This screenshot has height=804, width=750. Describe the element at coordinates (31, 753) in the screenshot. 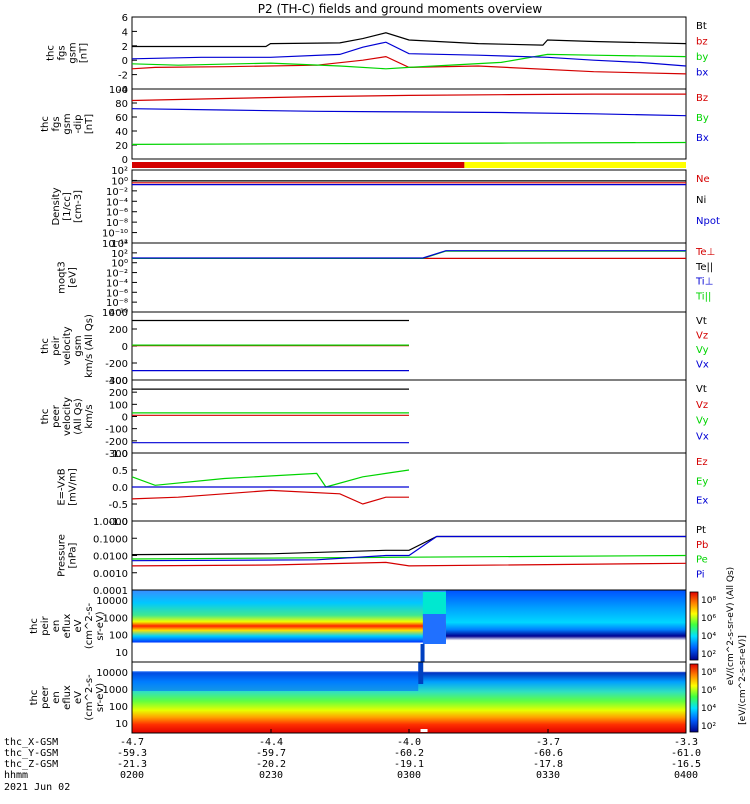

I see `x-row-label: thc_Y-GSM` at that location.